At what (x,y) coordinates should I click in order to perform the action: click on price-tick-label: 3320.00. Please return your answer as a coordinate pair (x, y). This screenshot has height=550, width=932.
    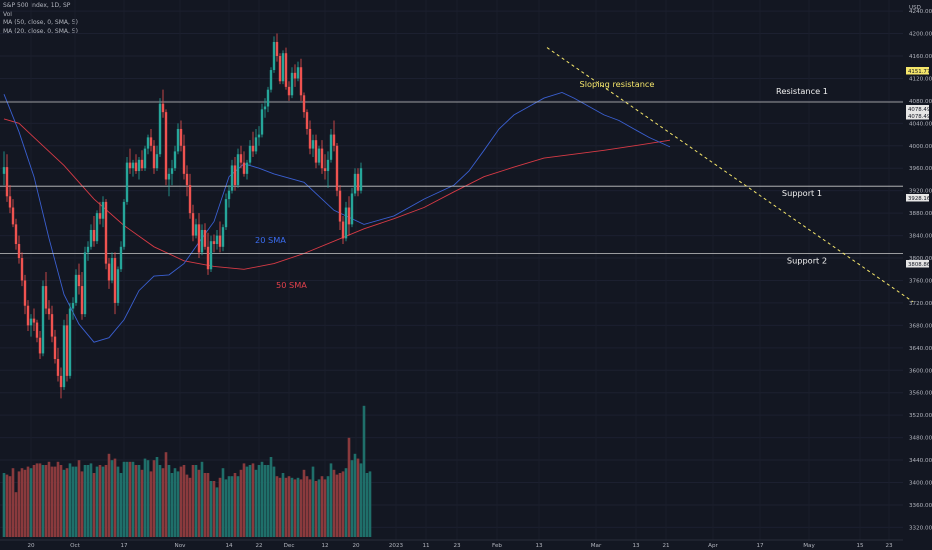
    Looking at the image, I should click on (920, 528).